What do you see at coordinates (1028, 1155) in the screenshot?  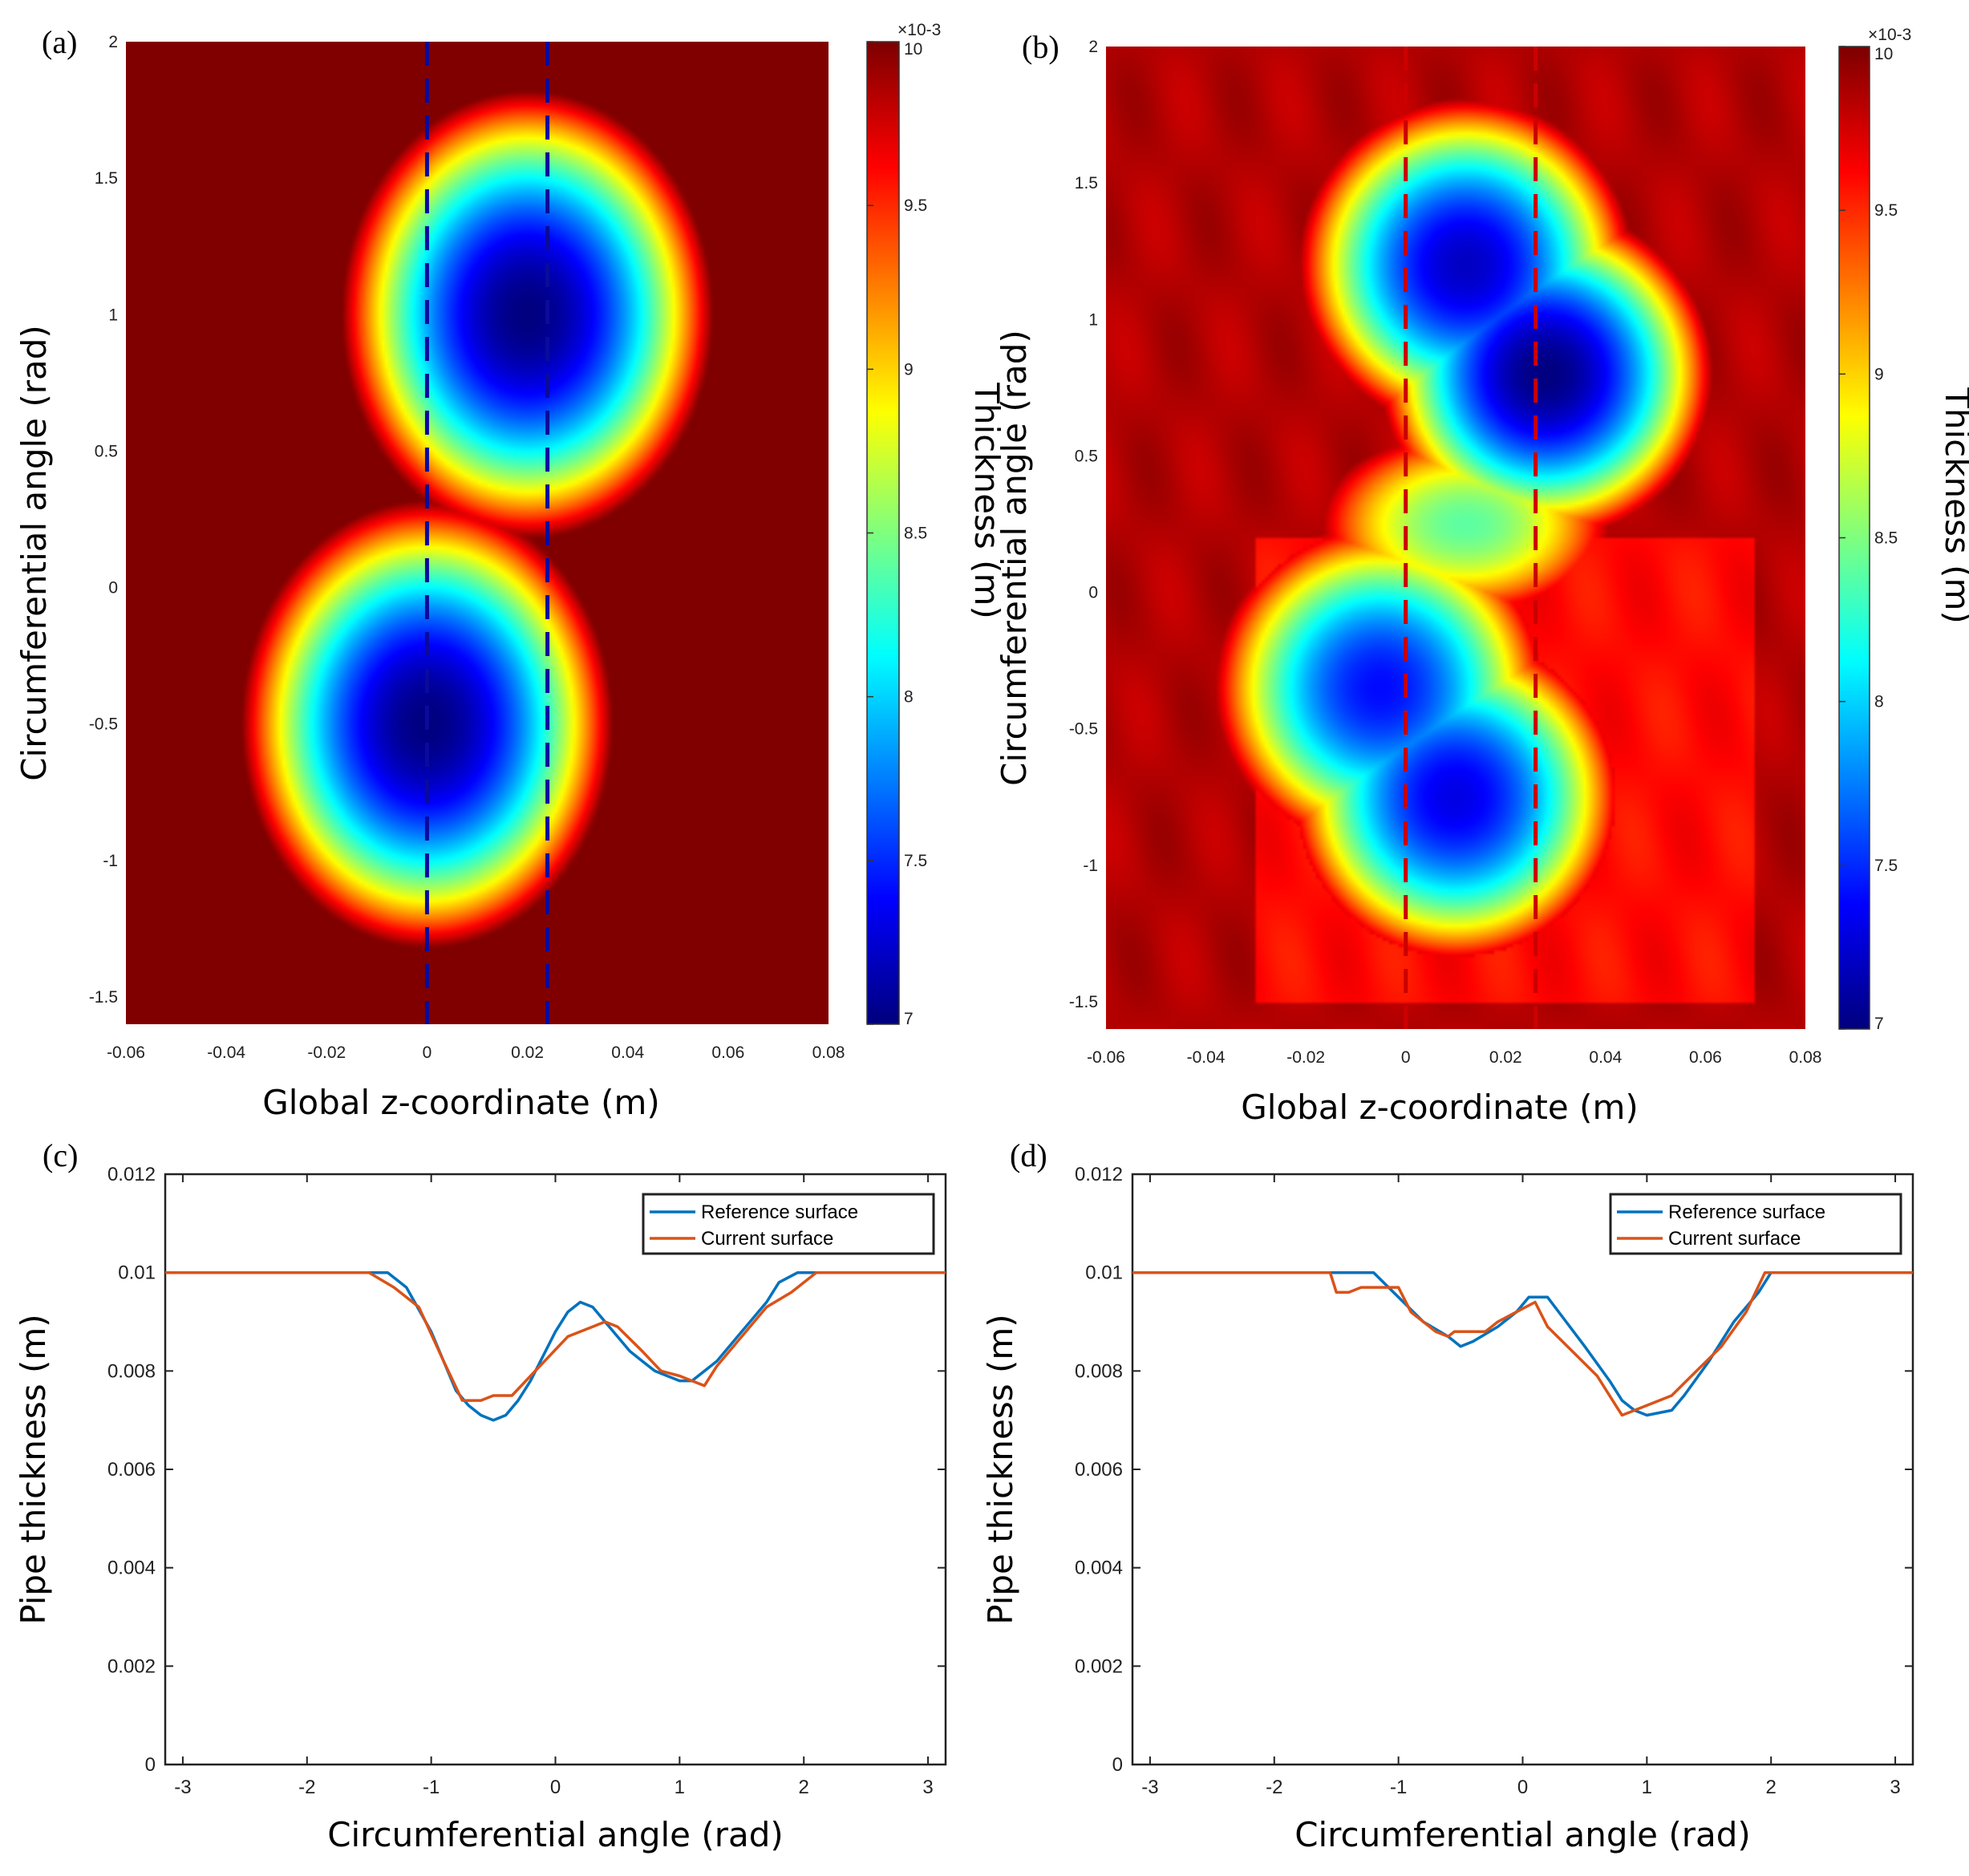 I see `panel-label: (d)` at bounding box center [1028, 1155].